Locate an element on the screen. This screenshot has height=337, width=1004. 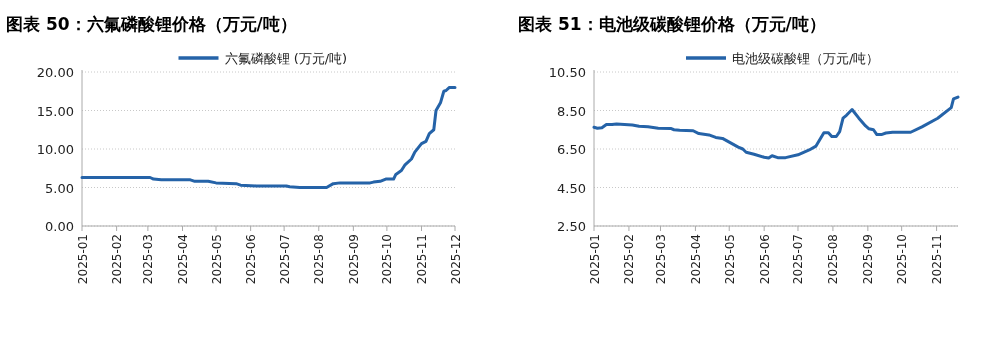
x-tick-label: 2025-12 is located at coordinates (455, 259).